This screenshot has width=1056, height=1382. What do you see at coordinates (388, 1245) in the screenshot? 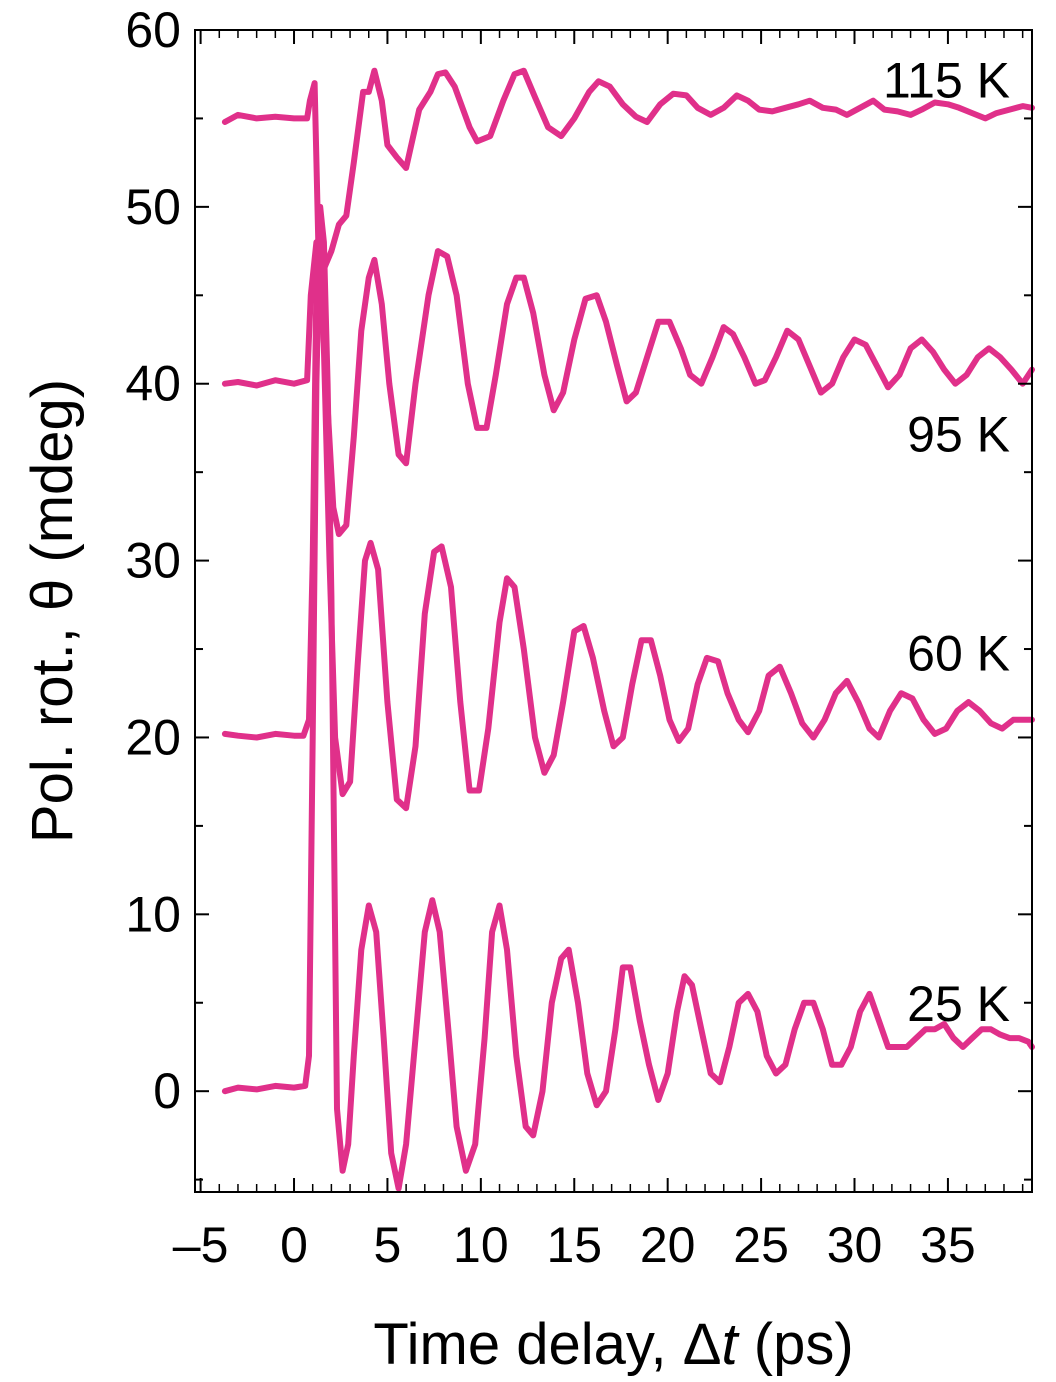
I see `x-tick-label: 5` at bounding box center [388, 1245].